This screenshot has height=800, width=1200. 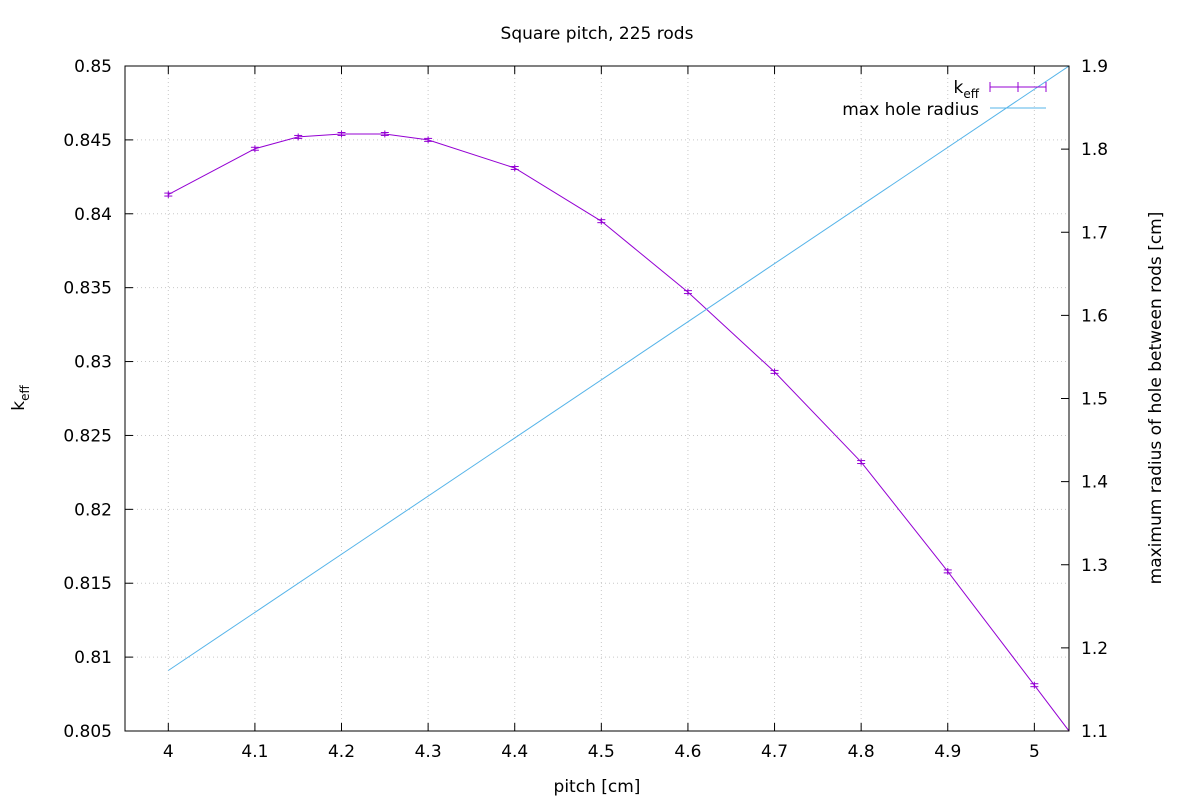 What do you see at coordinates (1094, 400) in the screenshot?
I see `y2-tick-label: 1.5` at bounding box center [1094, 400].